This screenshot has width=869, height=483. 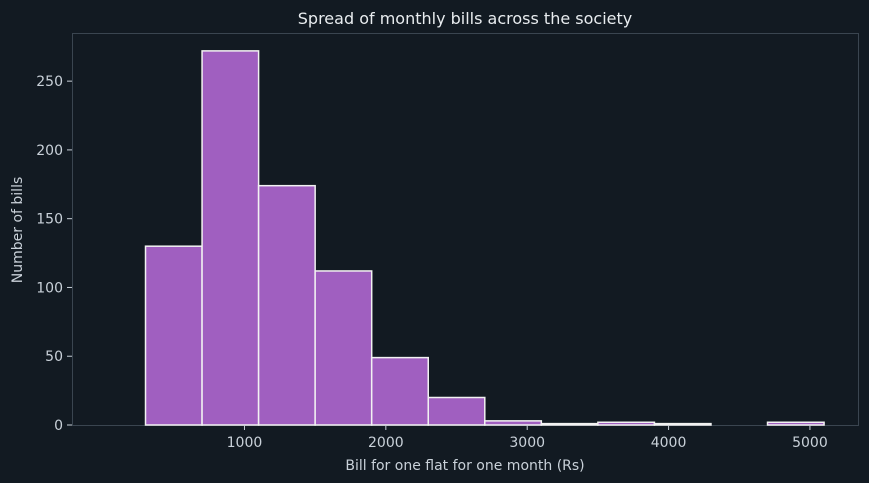 I want to click on y-tick-label: 150, so click(x=49, y=220).